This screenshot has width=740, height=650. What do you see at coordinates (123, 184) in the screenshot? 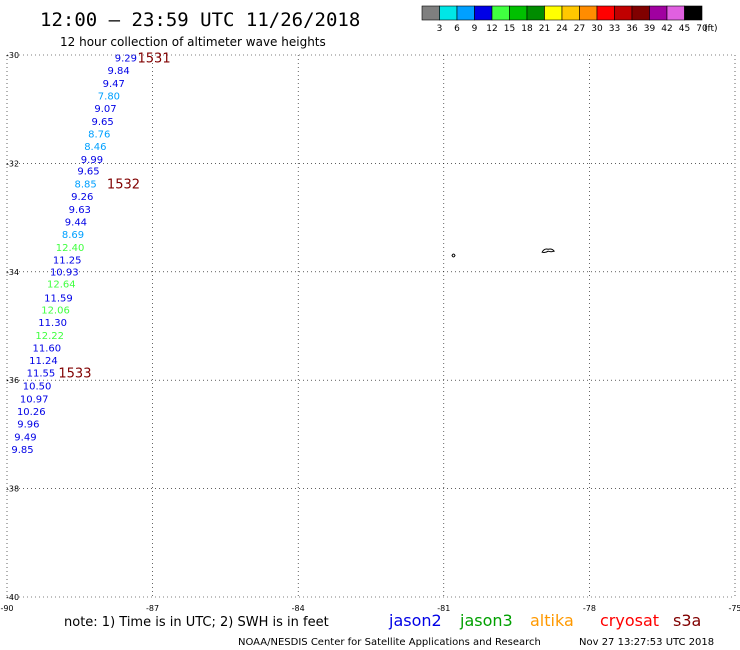
I see `time-marker: 1532` at bounding box center [123, 184].